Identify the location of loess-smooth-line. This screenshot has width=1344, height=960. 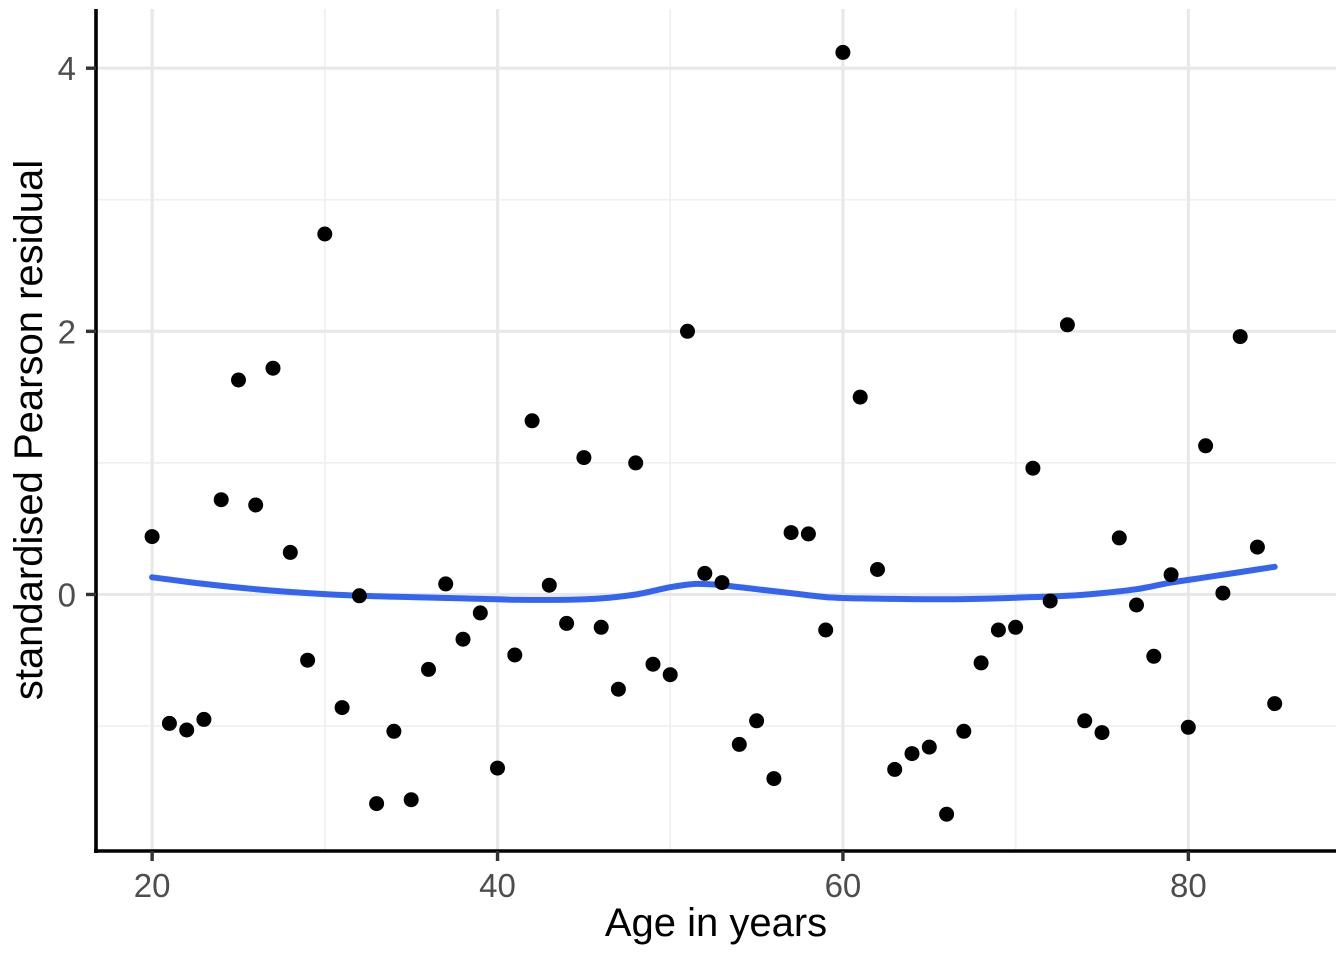
(713, 583).